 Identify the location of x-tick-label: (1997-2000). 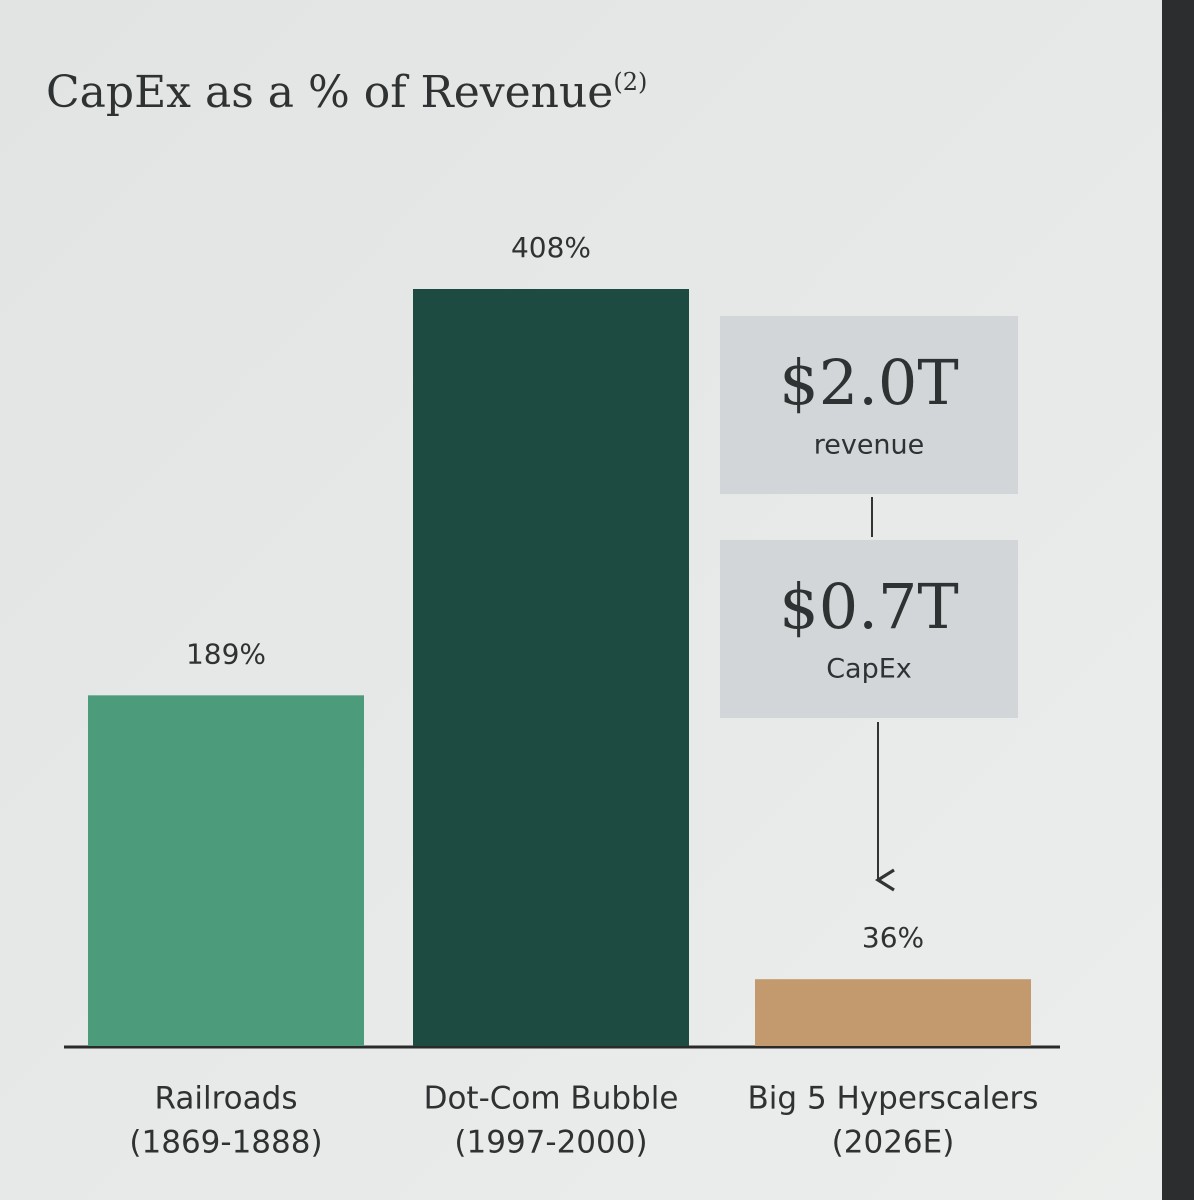
(550, 1143).